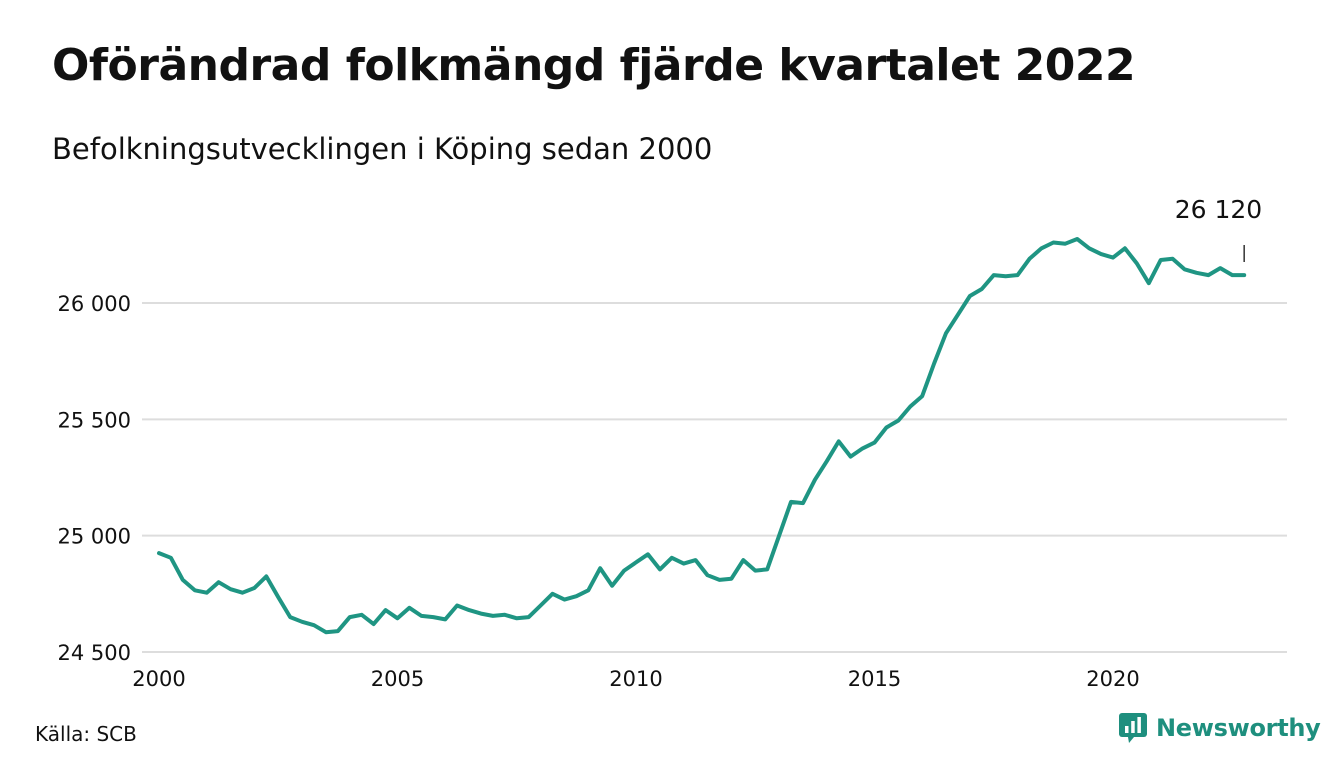  What do you see at coordinates (94, 304) in the screenshot?
I see `y-tick-label: 26 000` at bounding box center [94, 304].